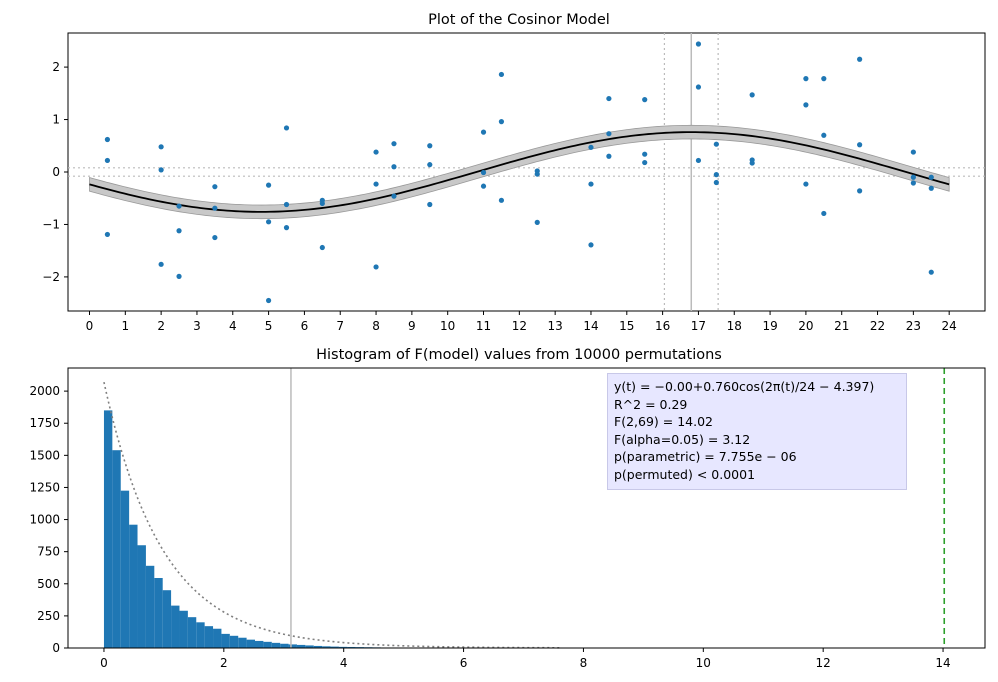 The image size is (998, 682). I want to click on x-tick-label: 19, so click(769, 326).